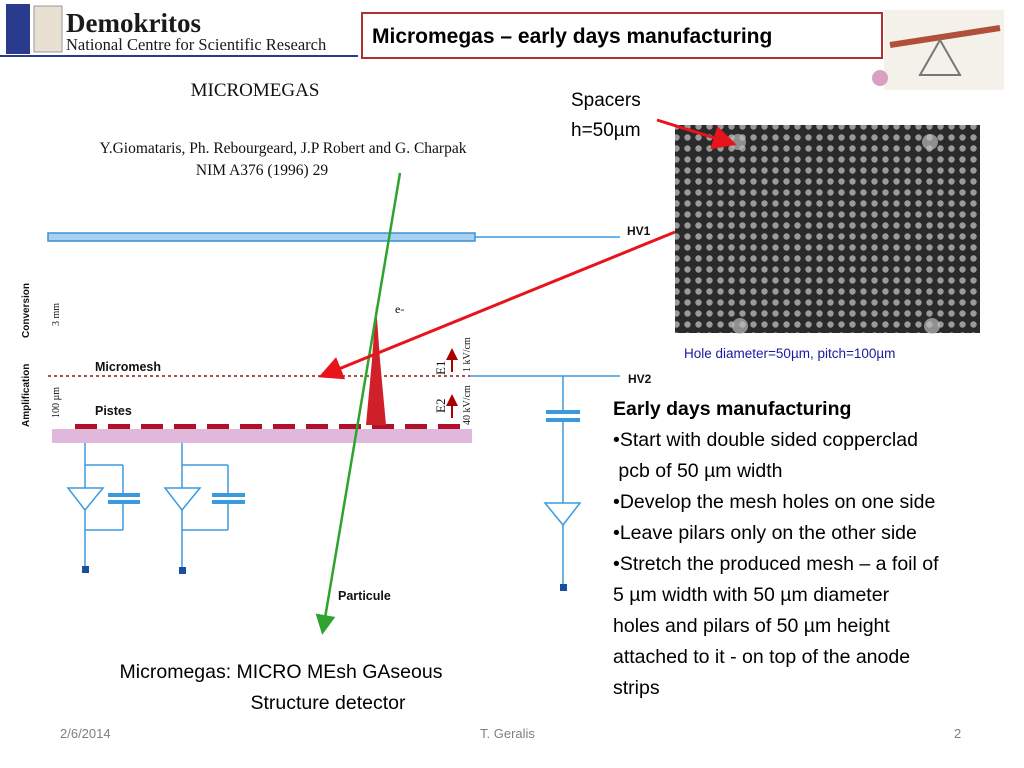 Image resolution: width=1024 pixels, height=768 pixels. Describe the element at coordinates (507, 733) in the screenshot. I see `footer-author: T. Geralis` at that location.